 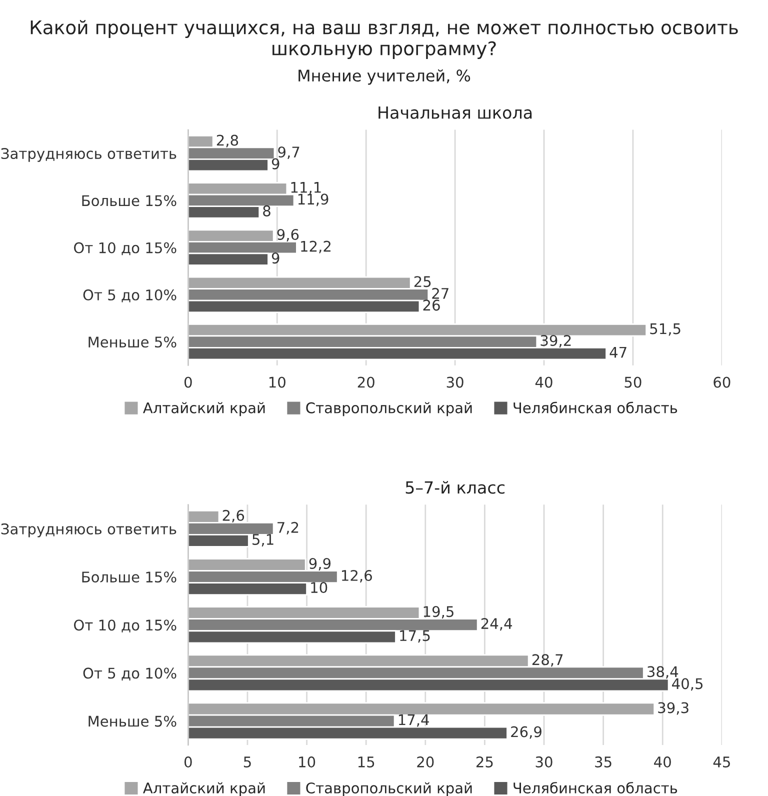 I want to click on data-label: 25, so click(x=422, y=282).